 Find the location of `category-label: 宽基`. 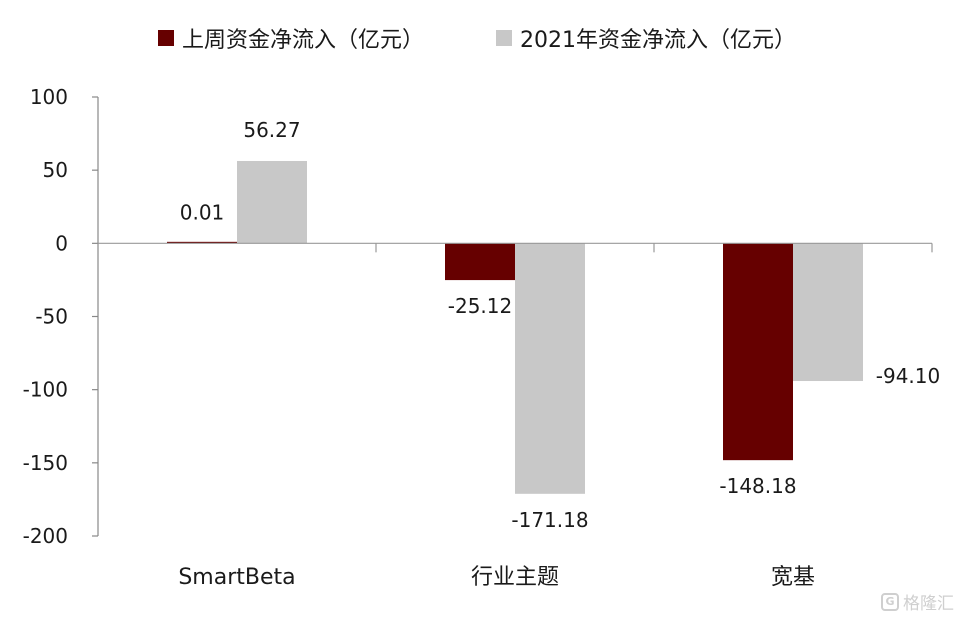

category-label: 宽基 is located at coordinates (793, 577).